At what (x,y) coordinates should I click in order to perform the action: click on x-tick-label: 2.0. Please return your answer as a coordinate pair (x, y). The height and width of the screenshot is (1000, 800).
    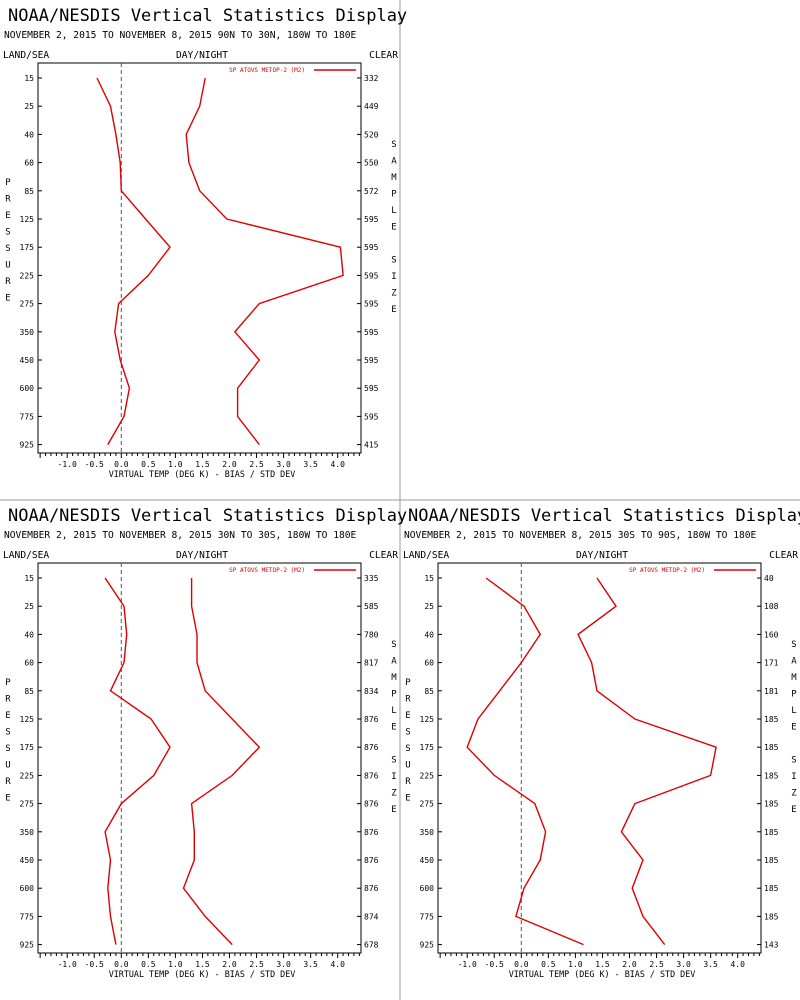
    Looking at the image, I should click on (629, 964).